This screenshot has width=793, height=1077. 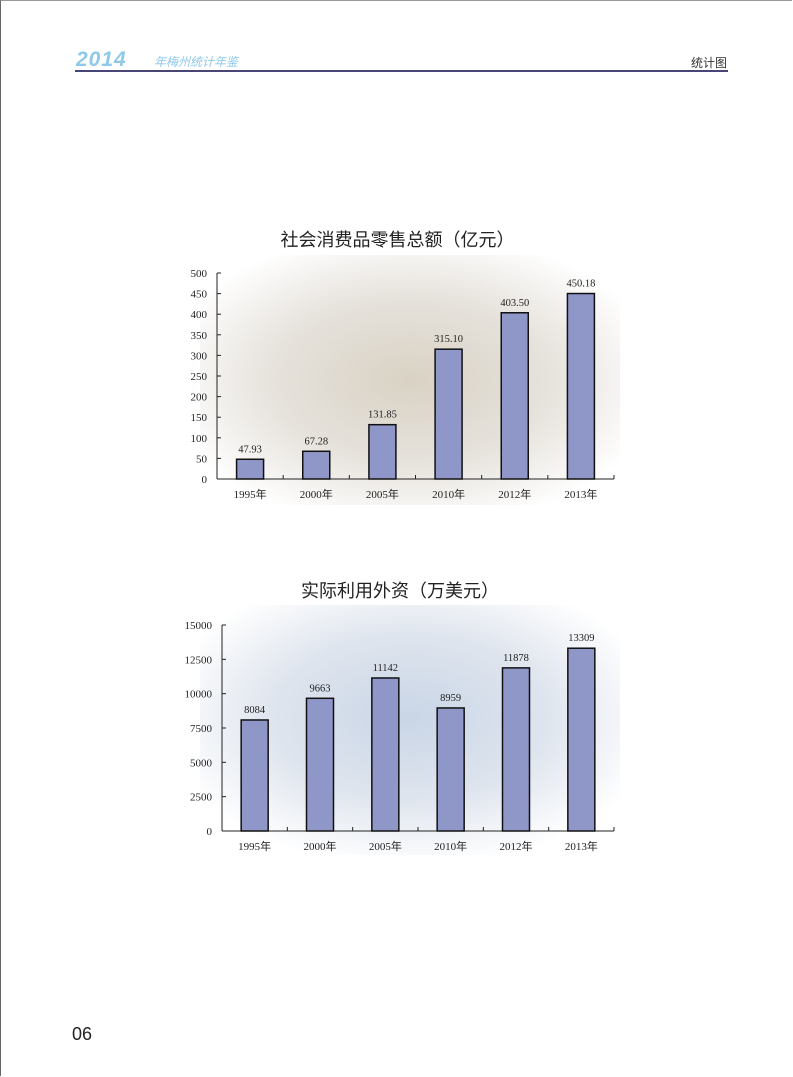 I want to click on y-tick-label: 400, so click(x=199, y=315).